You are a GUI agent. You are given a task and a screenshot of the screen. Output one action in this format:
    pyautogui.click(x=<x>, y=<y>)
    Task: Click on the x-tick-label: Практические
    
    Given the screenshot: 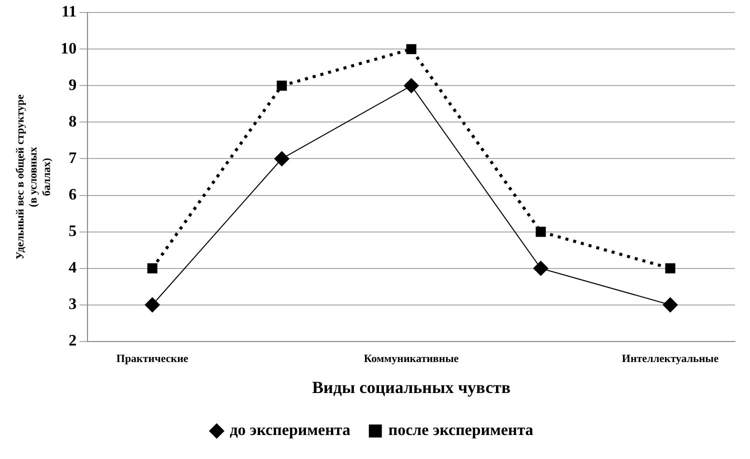 What is the action you would take?
    pyautogui.click(x=152, y=358)
    